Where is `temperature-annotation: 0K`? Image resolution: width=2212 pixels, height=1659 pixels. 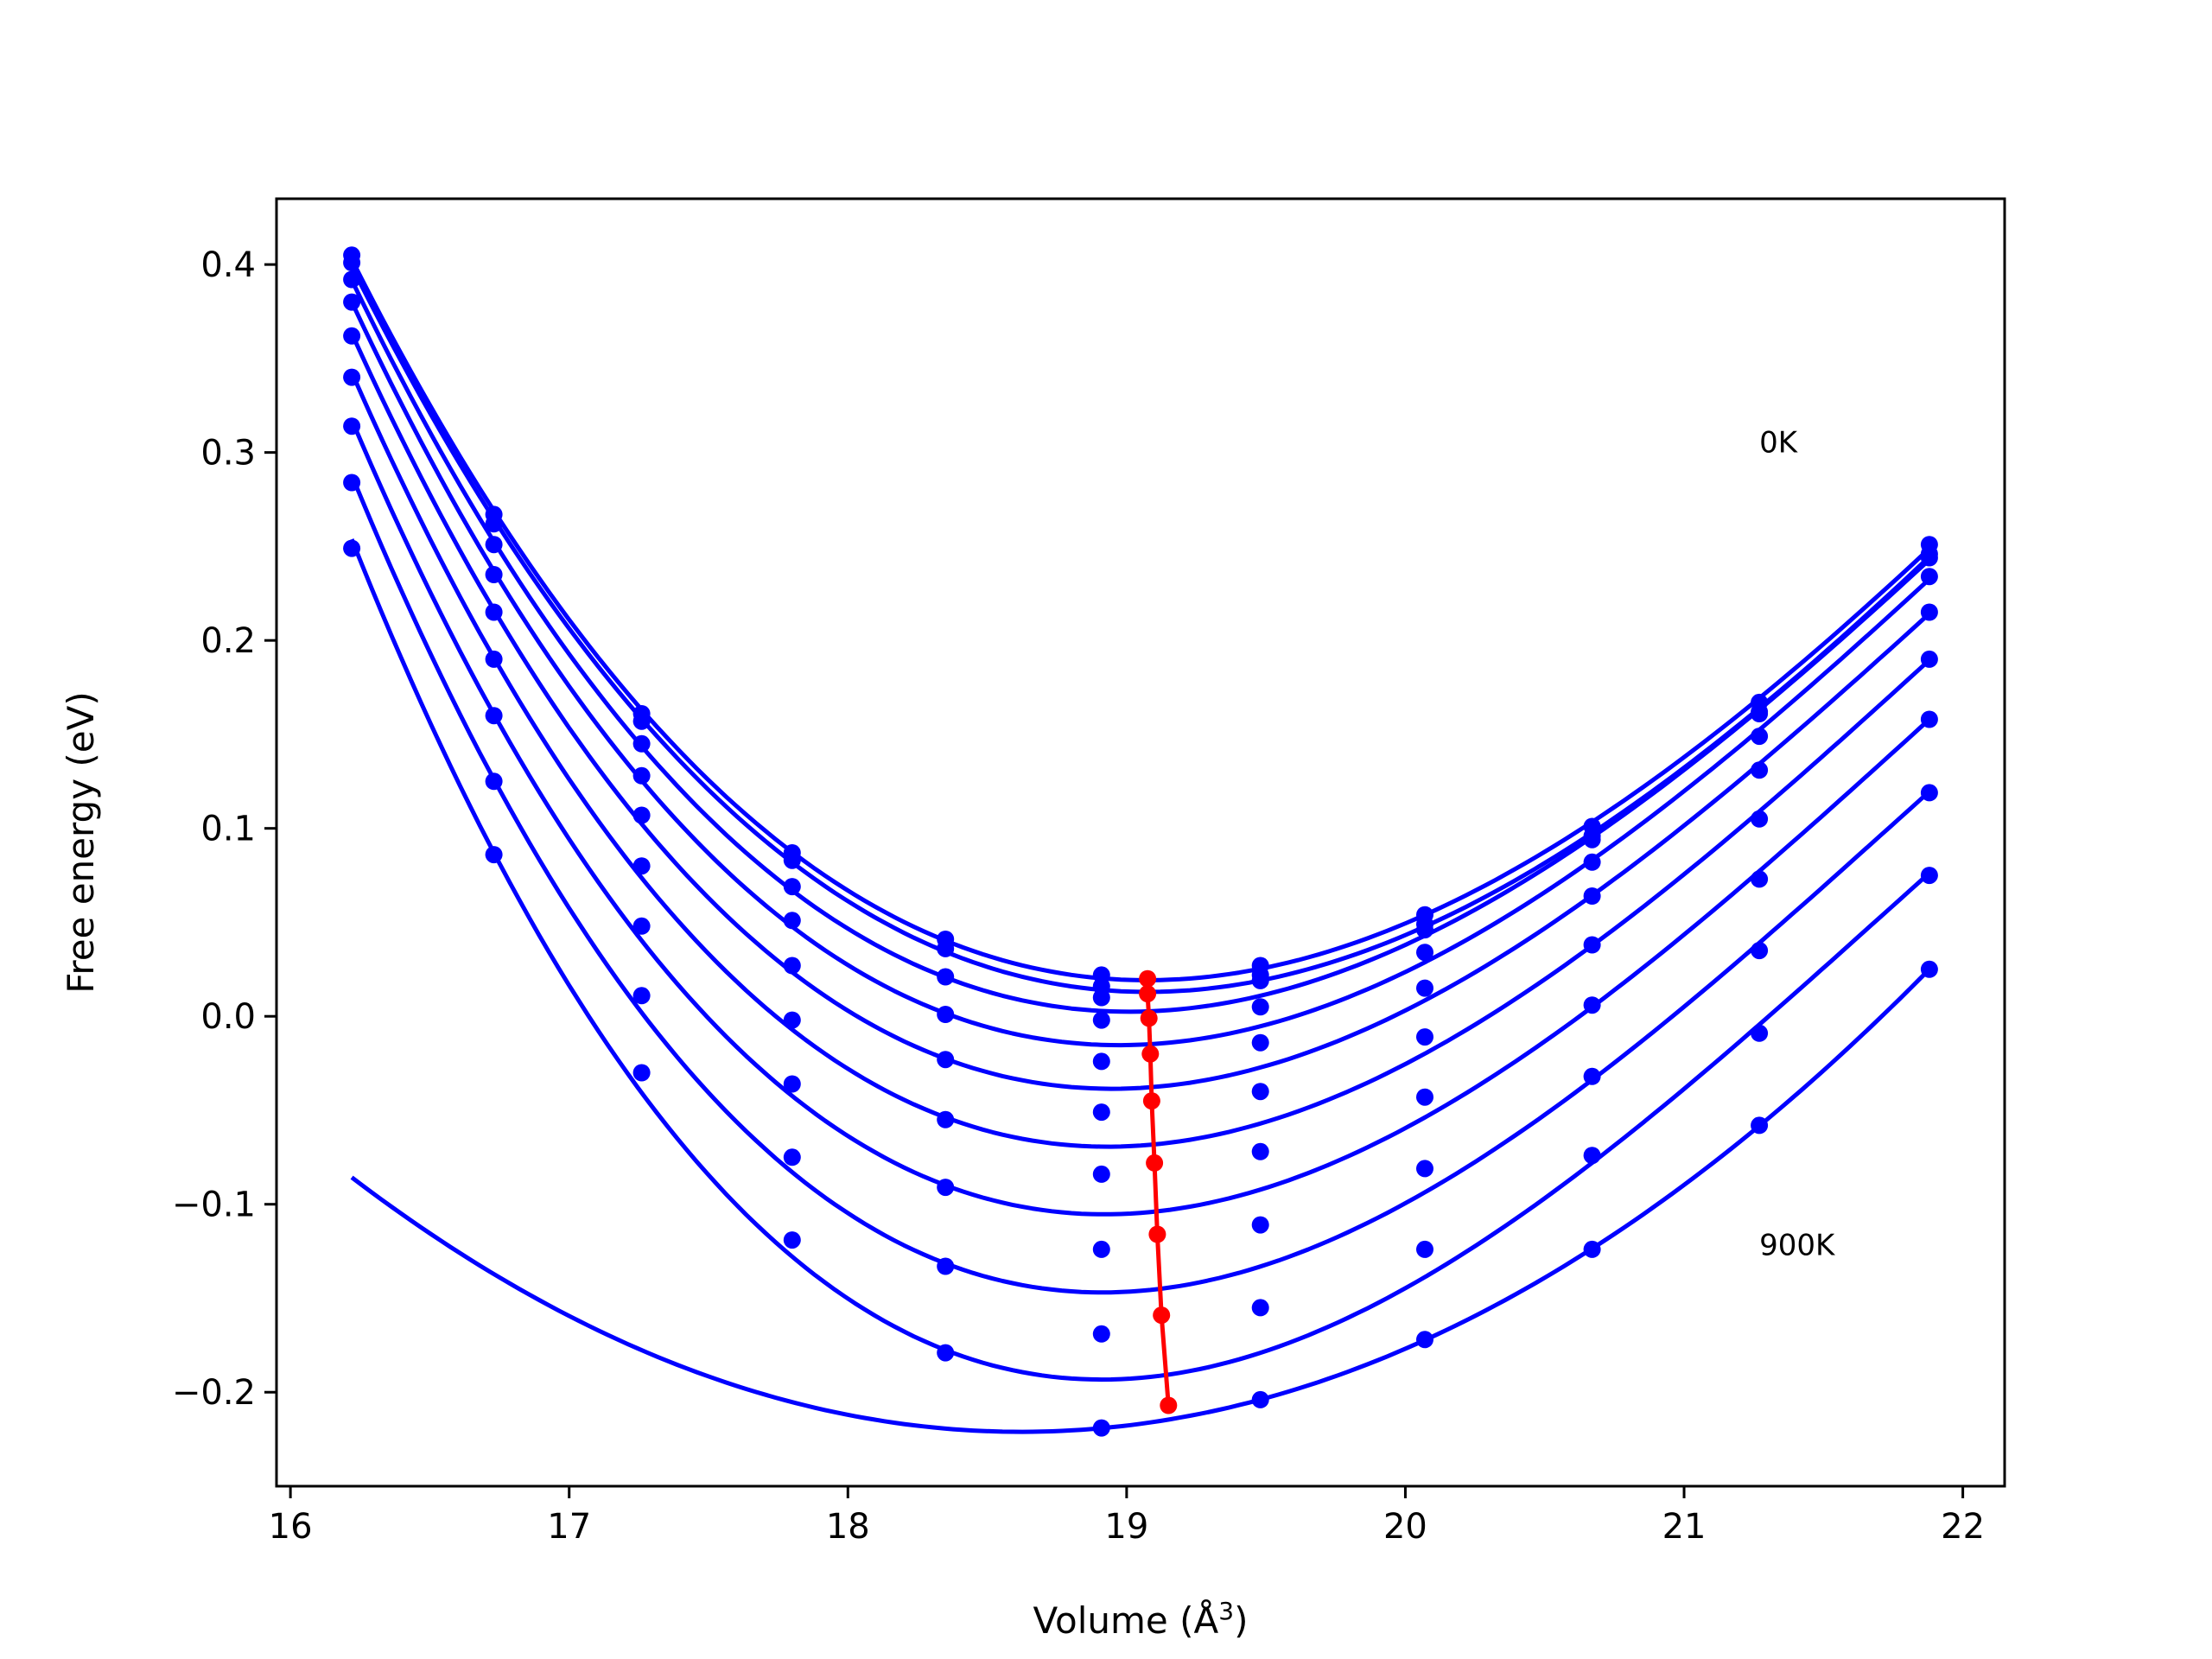 temperature-annotation: 0K is located at coordinates (1779, 444).